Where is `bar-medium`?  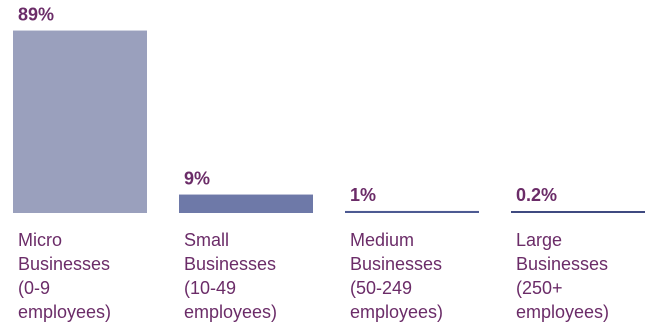
bar-medium is located at coordinates (412, 211).